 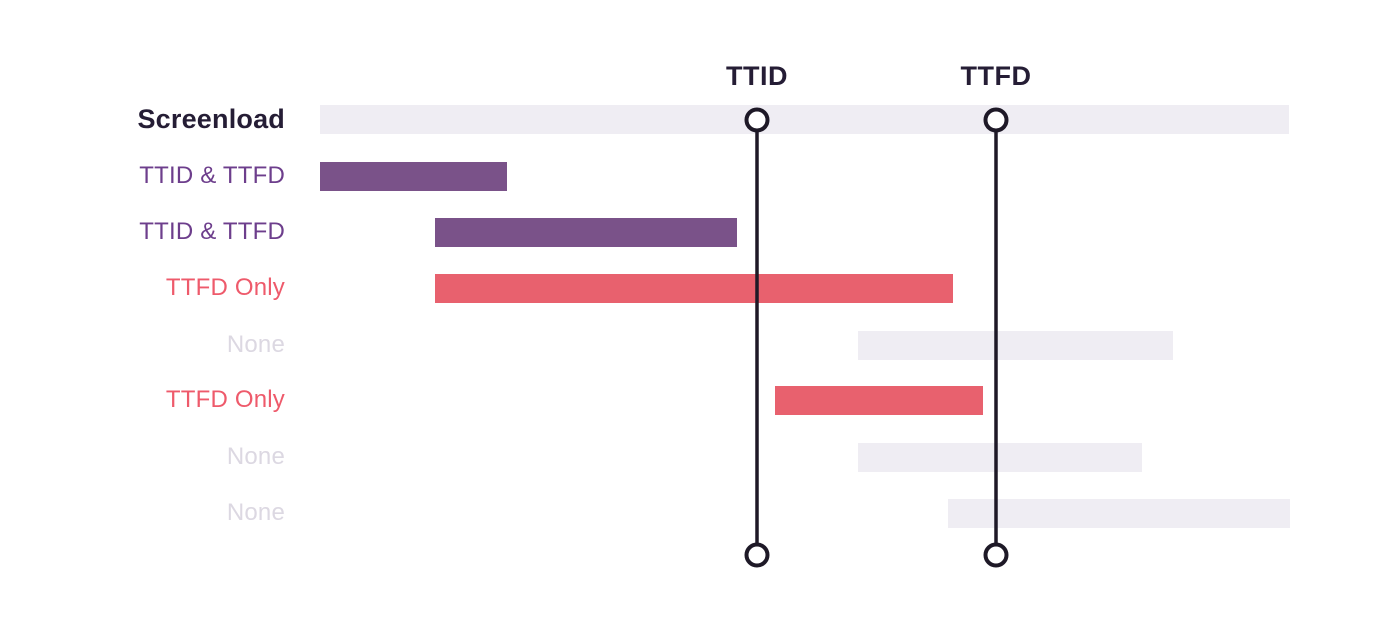 I want to click on row-label-ttfd-6: TTFD Only, so click(x=225, y=399).